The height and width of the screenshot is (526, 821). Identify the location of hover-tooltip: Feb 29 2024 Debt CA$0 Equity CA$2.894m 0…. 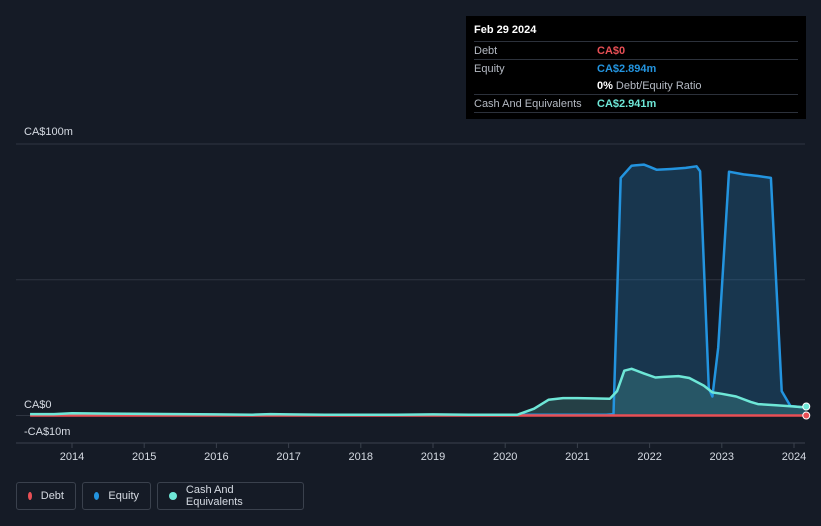
(636, 67).